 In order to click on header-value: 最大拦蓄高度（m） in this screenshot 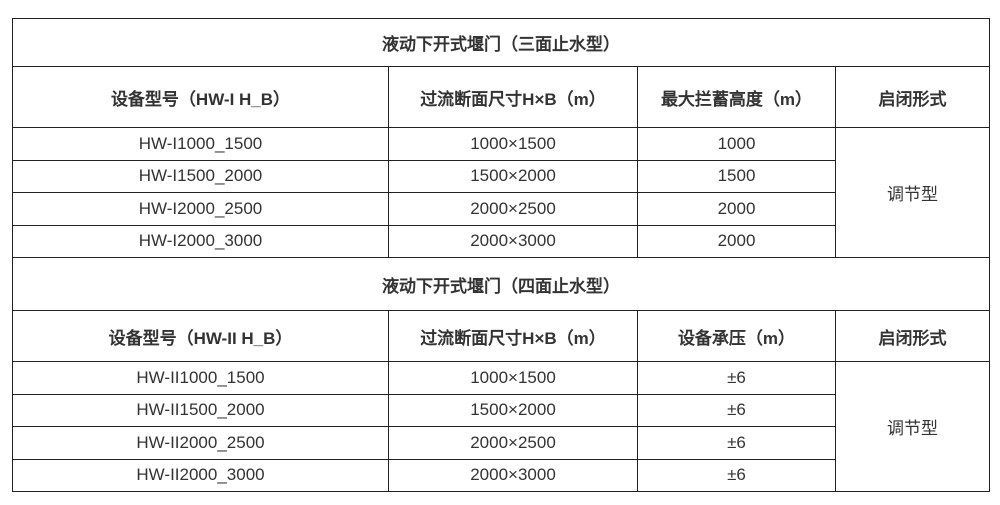, I will do `click(736, 97)`.